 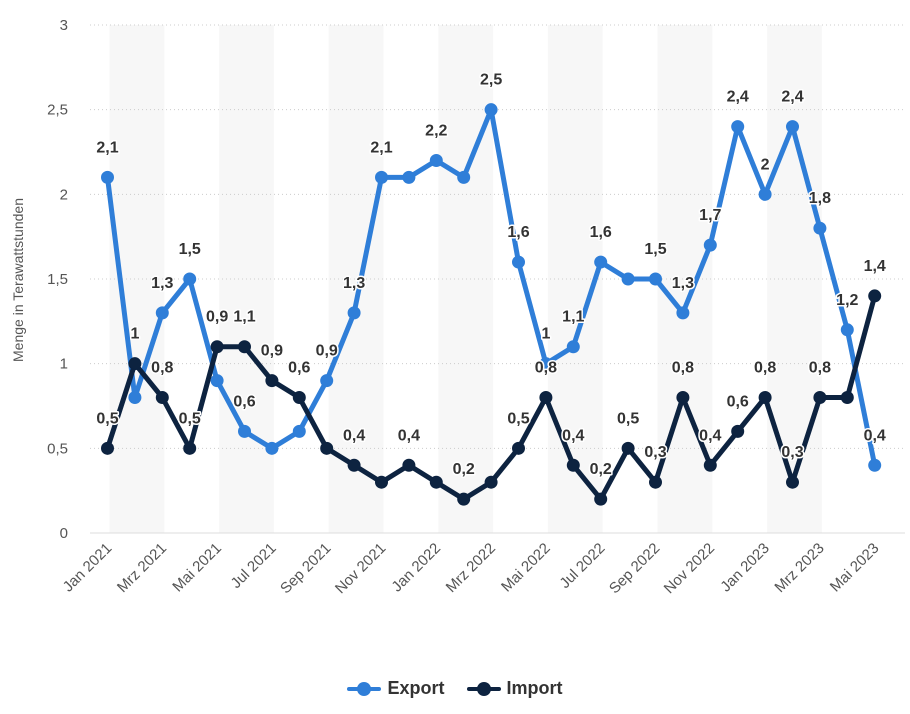 I want to click on legend-item-export: Export, so click(x=396, y=688).